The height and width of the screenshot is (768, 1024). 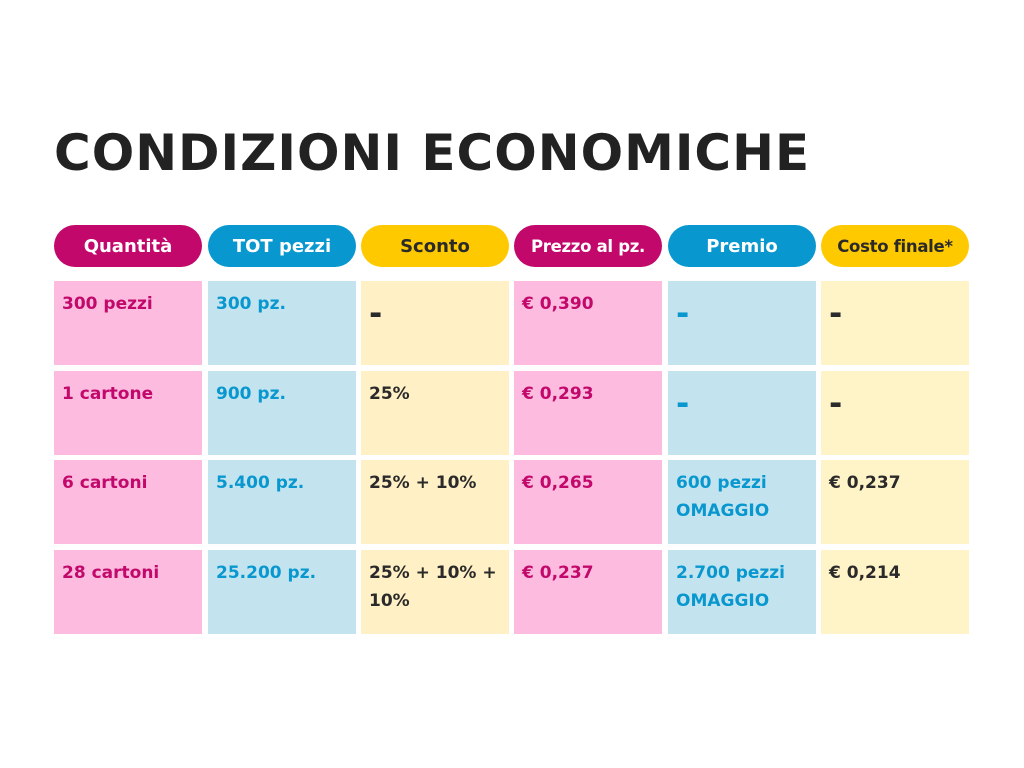 I want to click on header-premio: Premio, so click(x=742, y=246).